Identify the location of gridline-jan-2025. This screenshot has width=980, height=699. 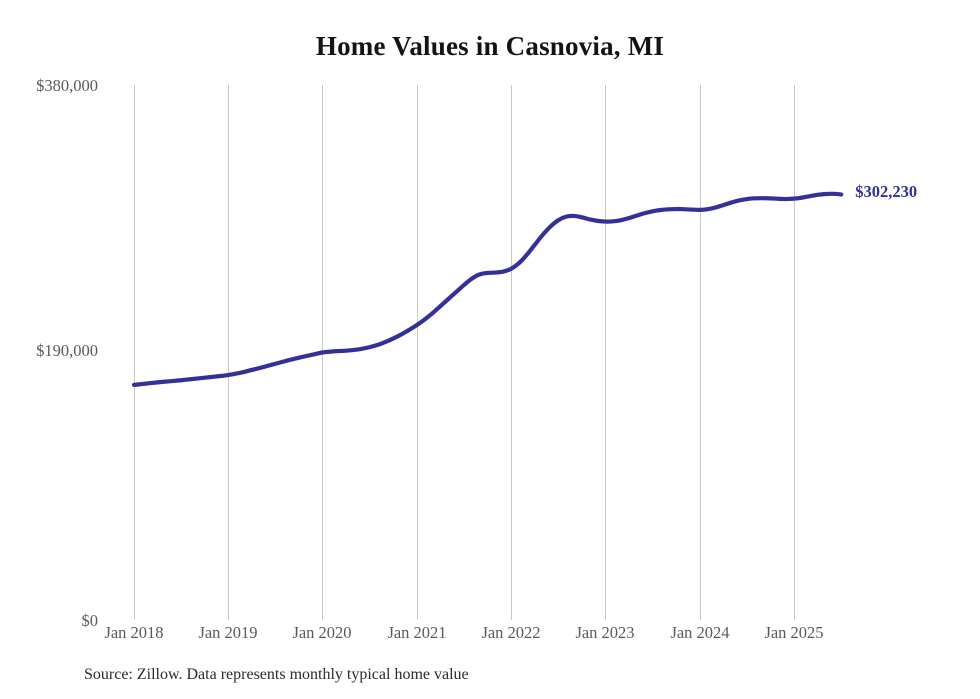
(794, 352).